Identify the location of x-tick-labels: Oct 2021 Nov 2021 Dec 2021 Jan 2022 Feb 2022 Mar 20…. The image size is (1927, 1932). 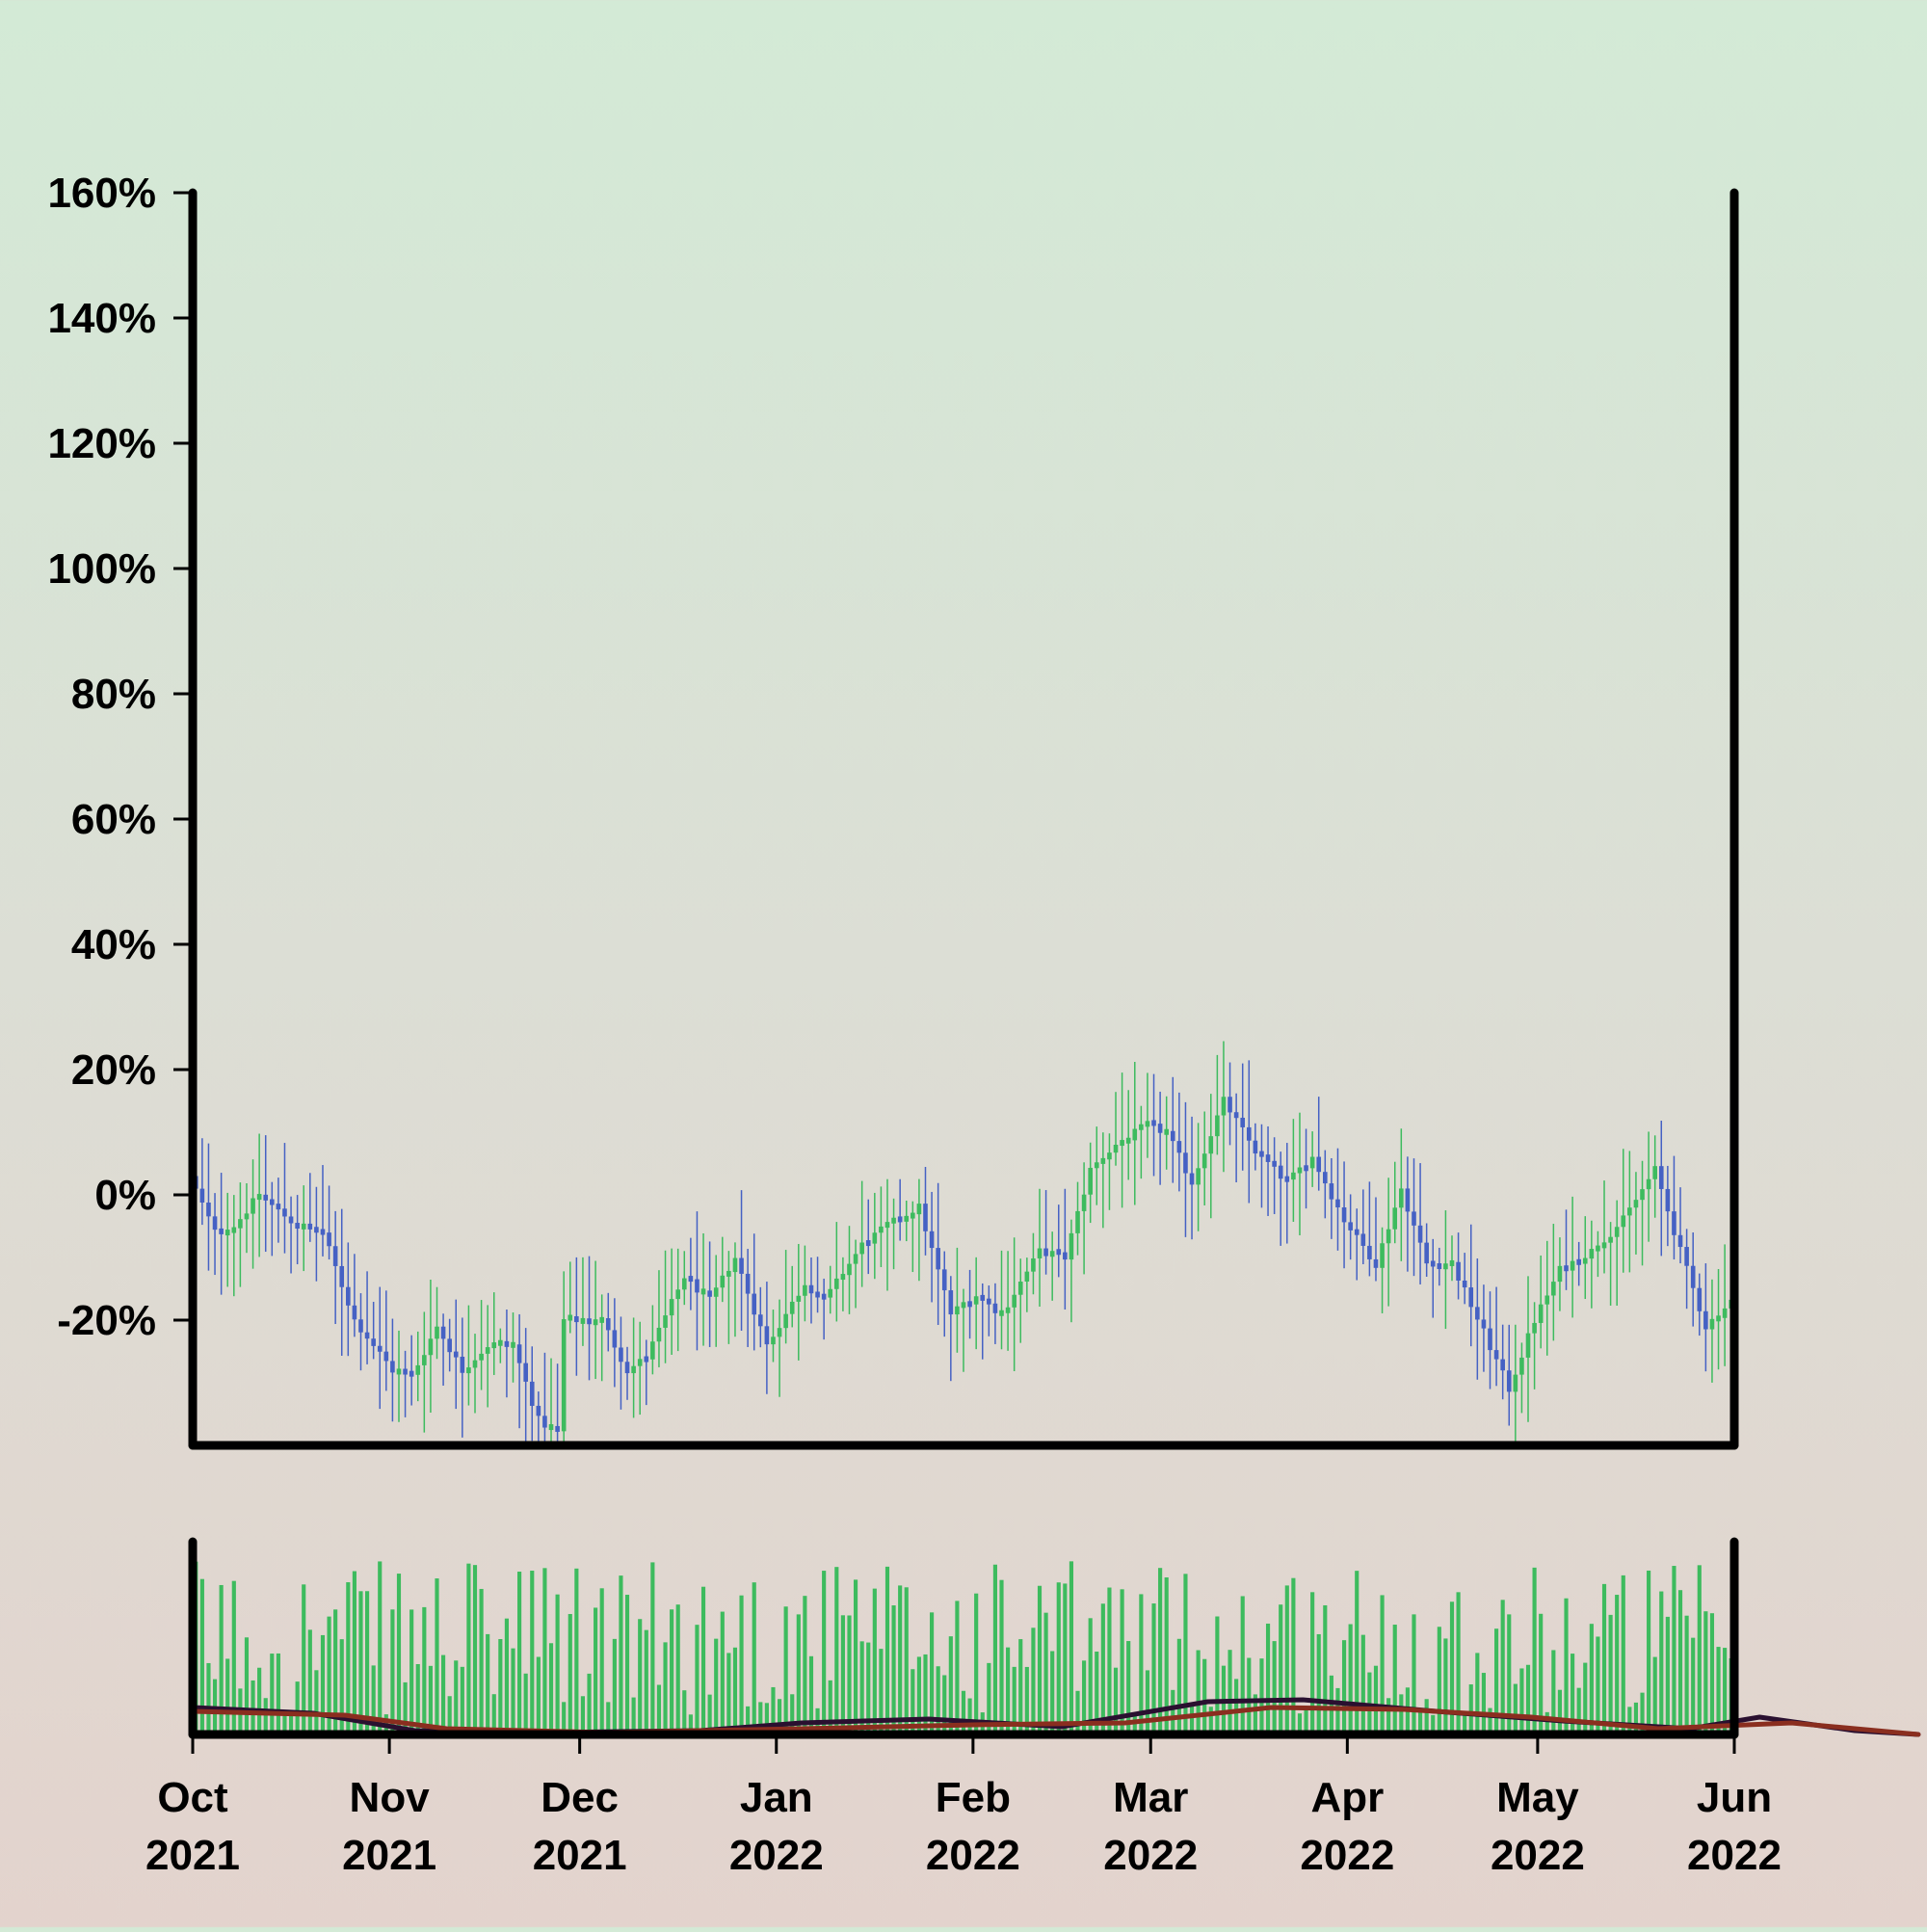
(963, 1826).